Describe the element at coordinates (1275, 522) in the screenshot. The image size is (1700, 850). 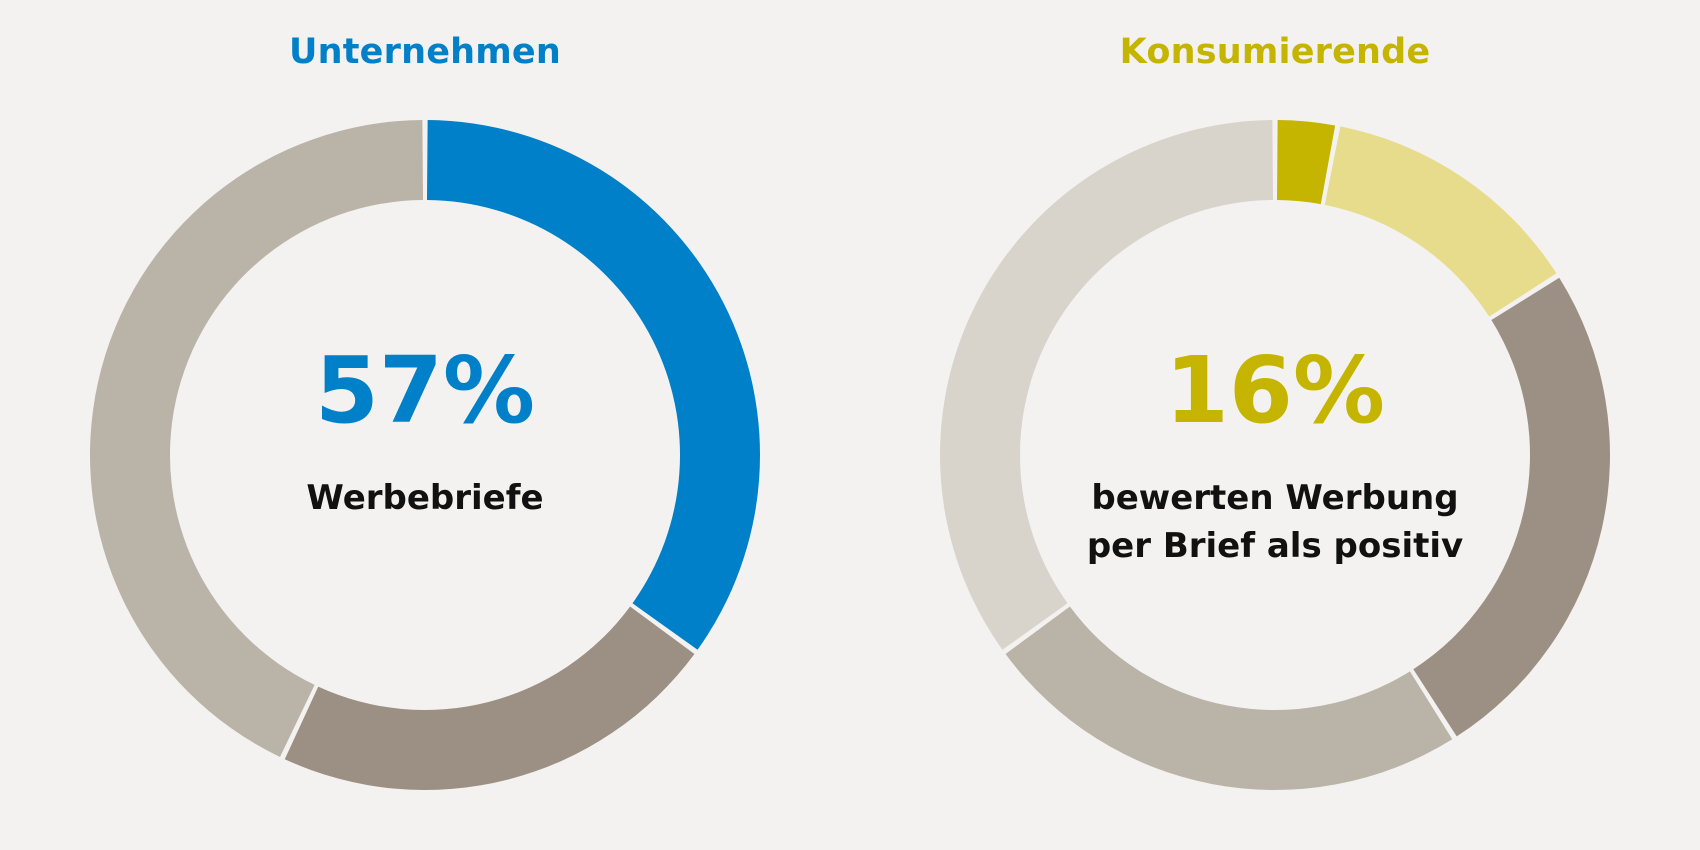
I see `center-label: bewerten Werbung per Brief als positiv` at that location.